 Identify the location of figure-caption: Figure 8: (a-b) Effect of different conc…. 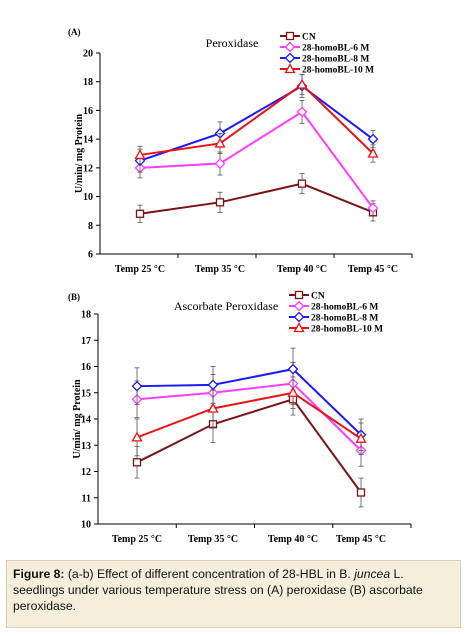
(233, 594).